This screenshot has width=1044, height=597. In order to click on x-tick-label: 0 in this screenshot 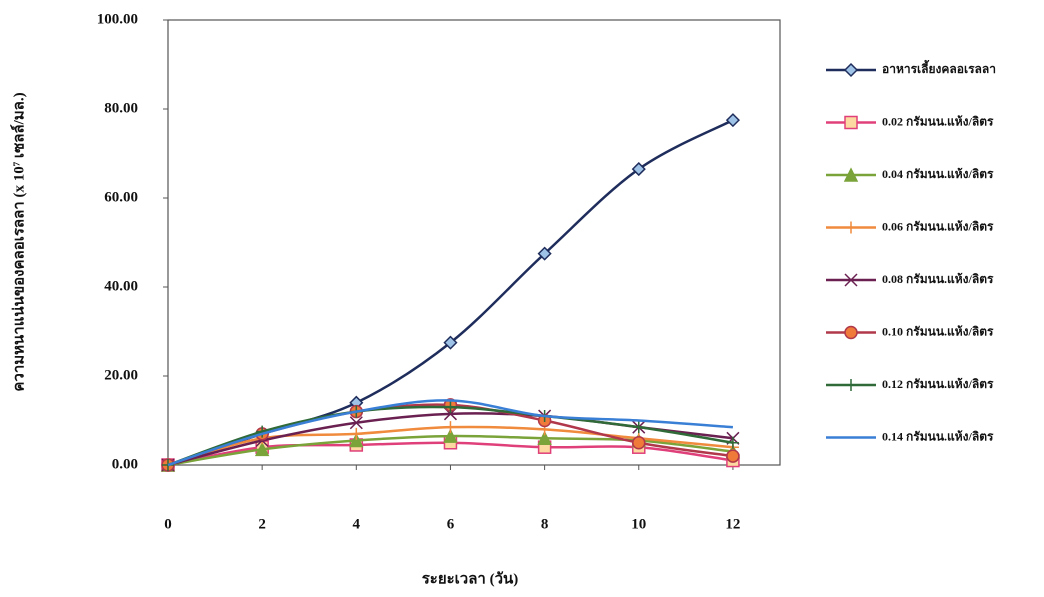, I will do `click(168, 524)`.